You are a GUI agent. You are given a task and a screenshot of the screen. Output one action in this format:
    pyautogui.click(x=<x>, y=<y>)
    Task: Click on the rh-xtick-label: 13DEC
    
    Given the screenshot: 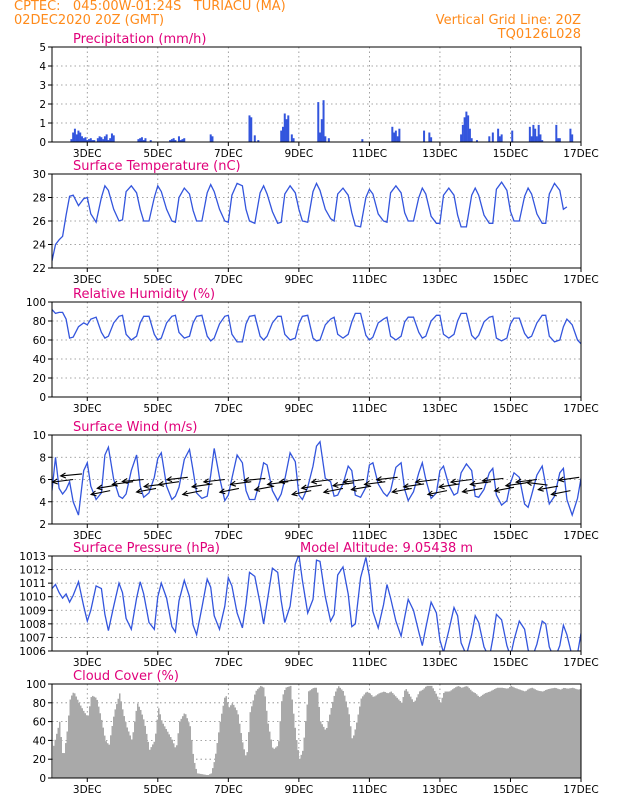 What is the action you would take?
    pyautogui.click(x=439, y=409)
    